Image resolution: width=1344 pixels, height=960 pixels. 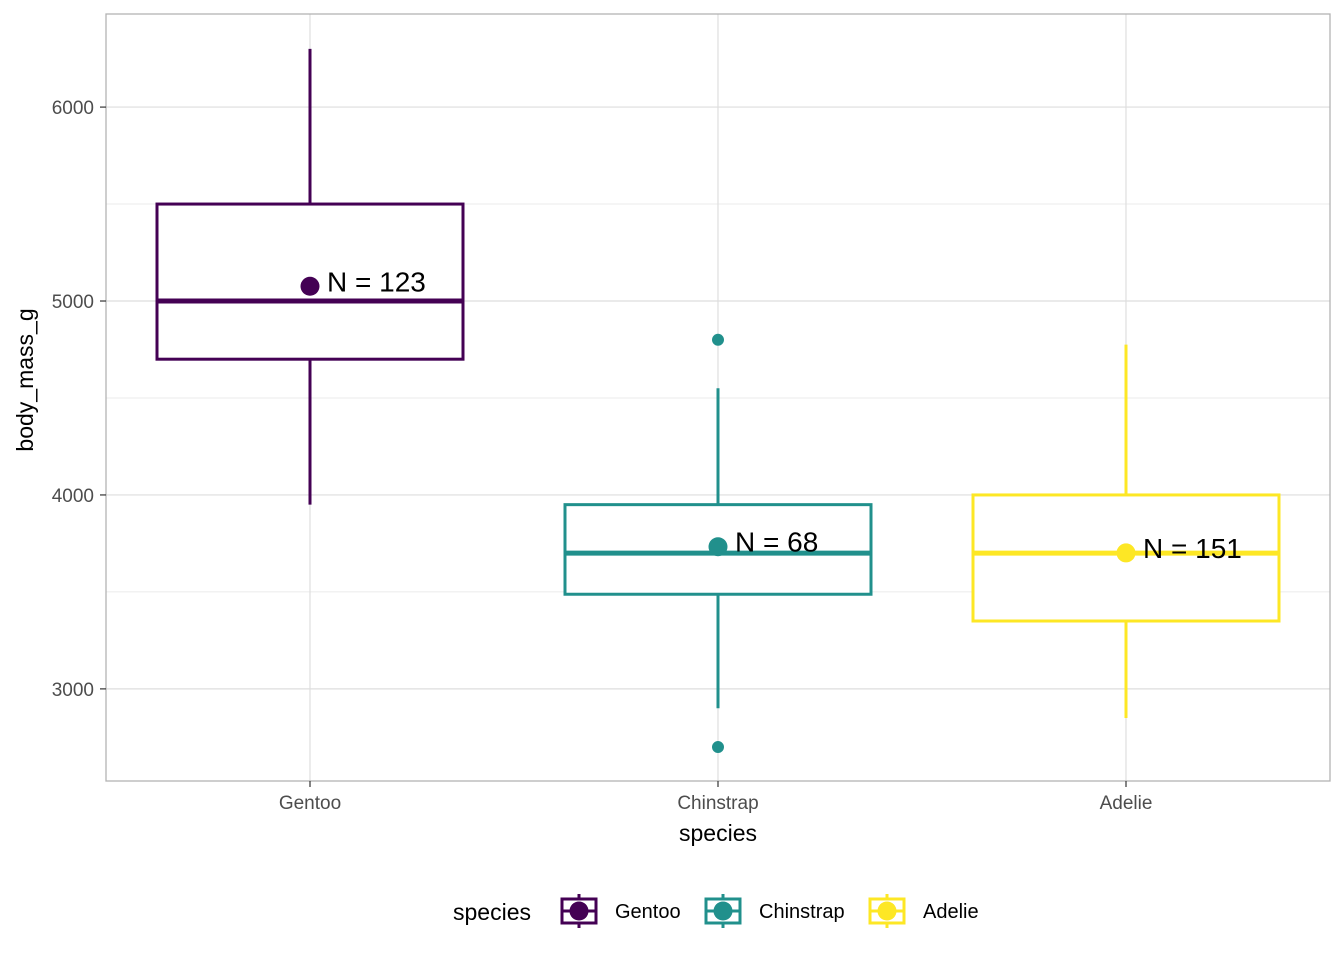 I want to click on legend: species Gentoo Chinstrap Adelie, so click(x=716, y=911).